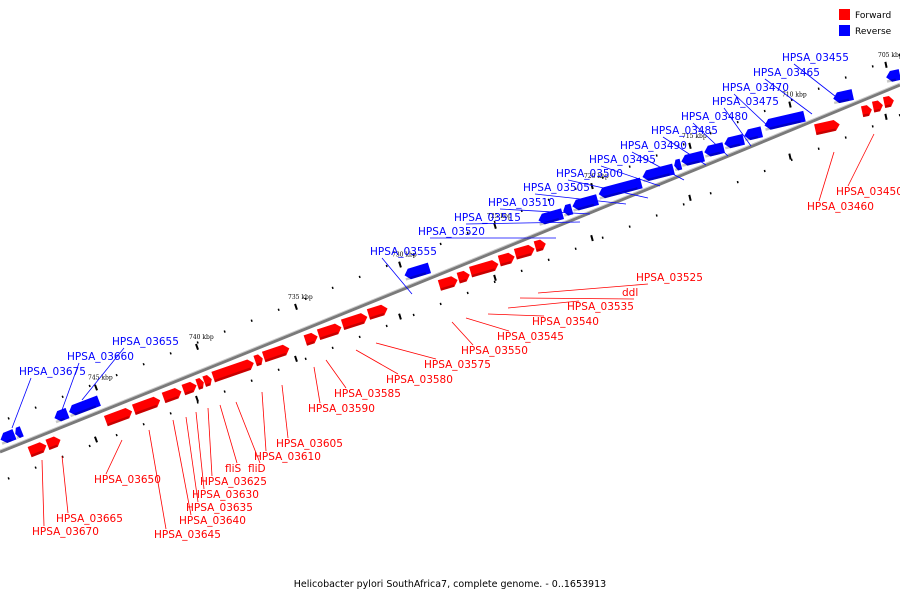 This screenshot has width=900, height=600. Describe the element at coordinates (684, 131) in the screenshot. I see `gene-label-hpsa-03485: HPSA_03485` at that location.